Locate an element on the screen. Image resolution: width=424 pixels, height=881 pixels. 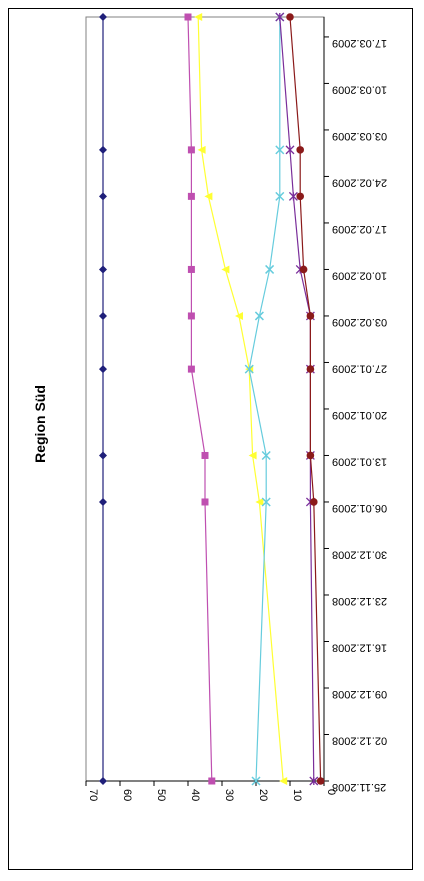
time-tick-label: 10.02.2009 is located at coordinates (359, 275).